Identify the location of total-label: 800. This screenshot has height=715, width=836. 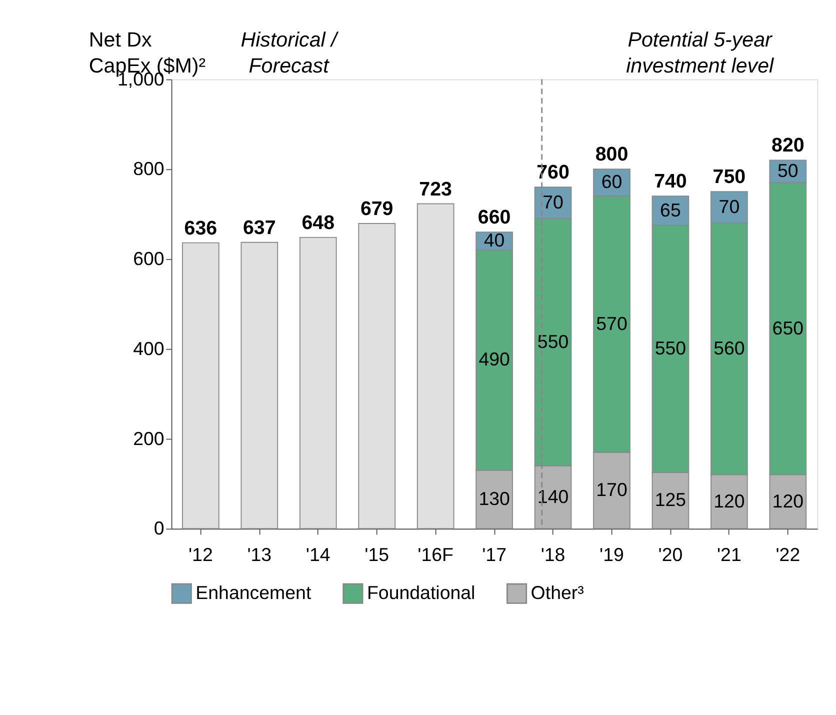
(611, 155).